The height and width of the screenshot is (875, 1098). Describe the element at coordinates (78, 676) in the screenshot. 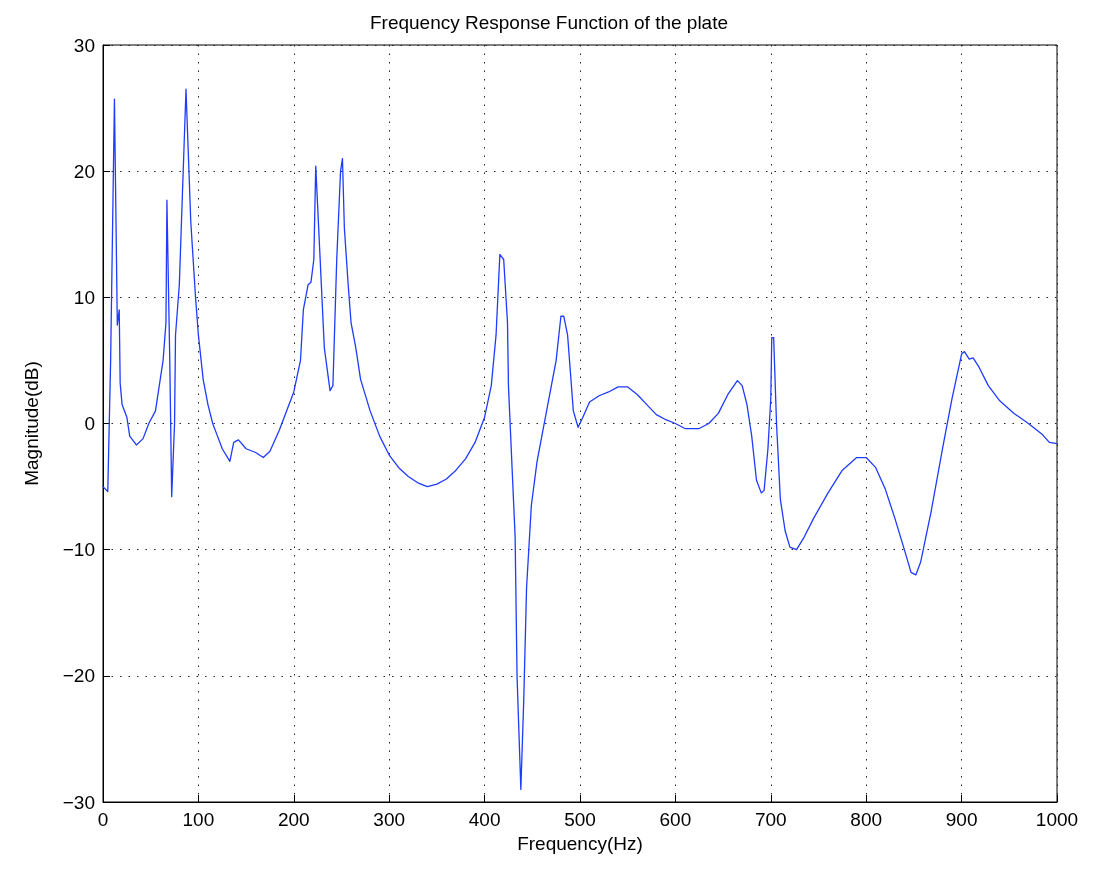

I see `y-tick-label: −20` at that location.